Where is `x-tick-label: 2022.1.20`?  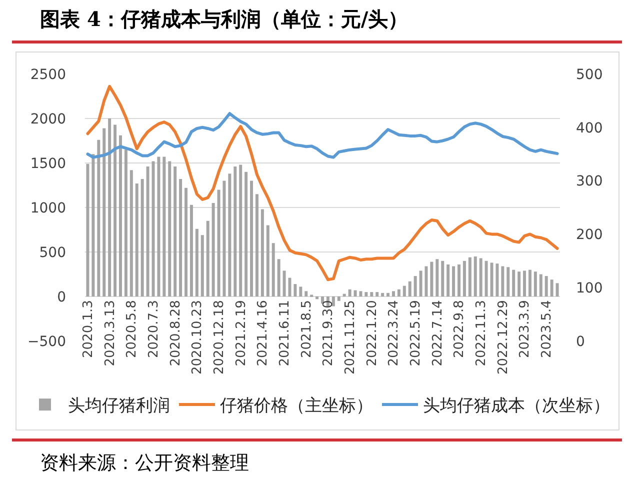 x-tick-label: 2022.1.20 is located at coordinates (372, 333).